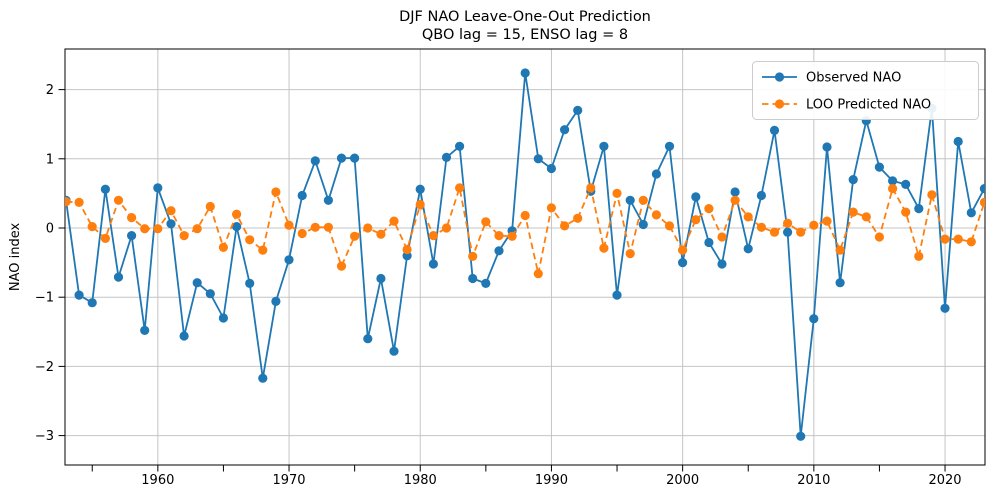 The width and height of the screenshot is (1000, 504). Describe the element at coordinates (879, 237) in the screenshot. I see `data-point-loo-predicted-nao-2015` at that location.